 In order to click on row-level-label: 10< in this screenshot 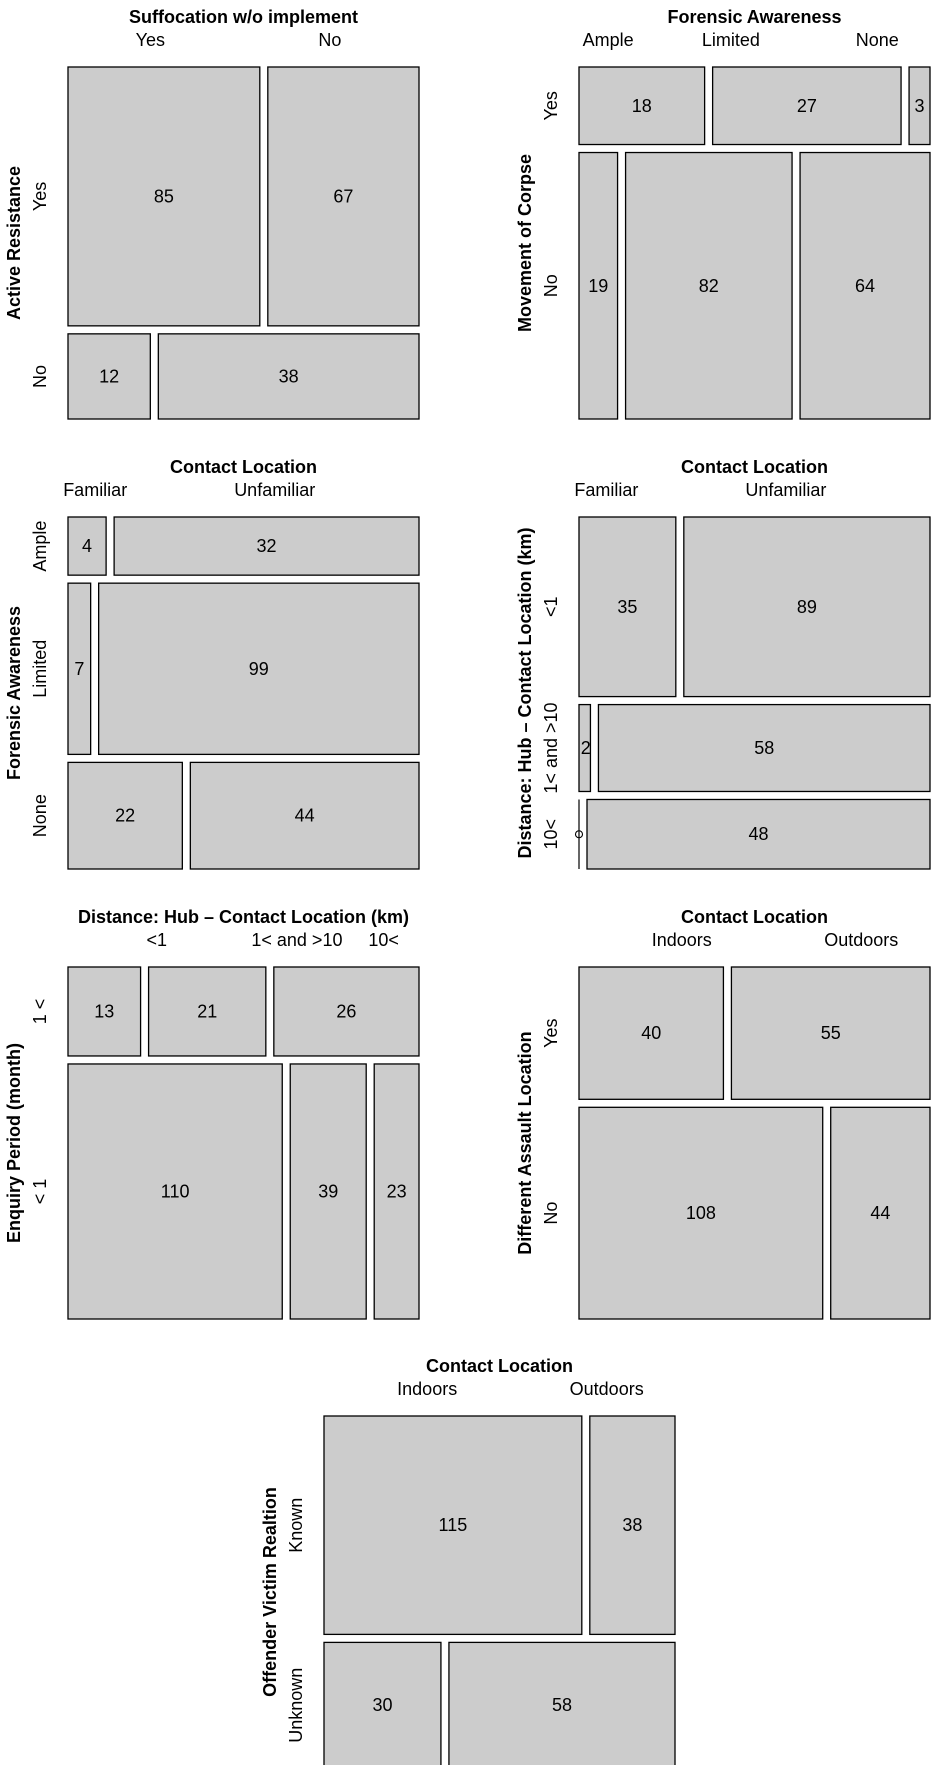, I will do `click(551, 834)`.